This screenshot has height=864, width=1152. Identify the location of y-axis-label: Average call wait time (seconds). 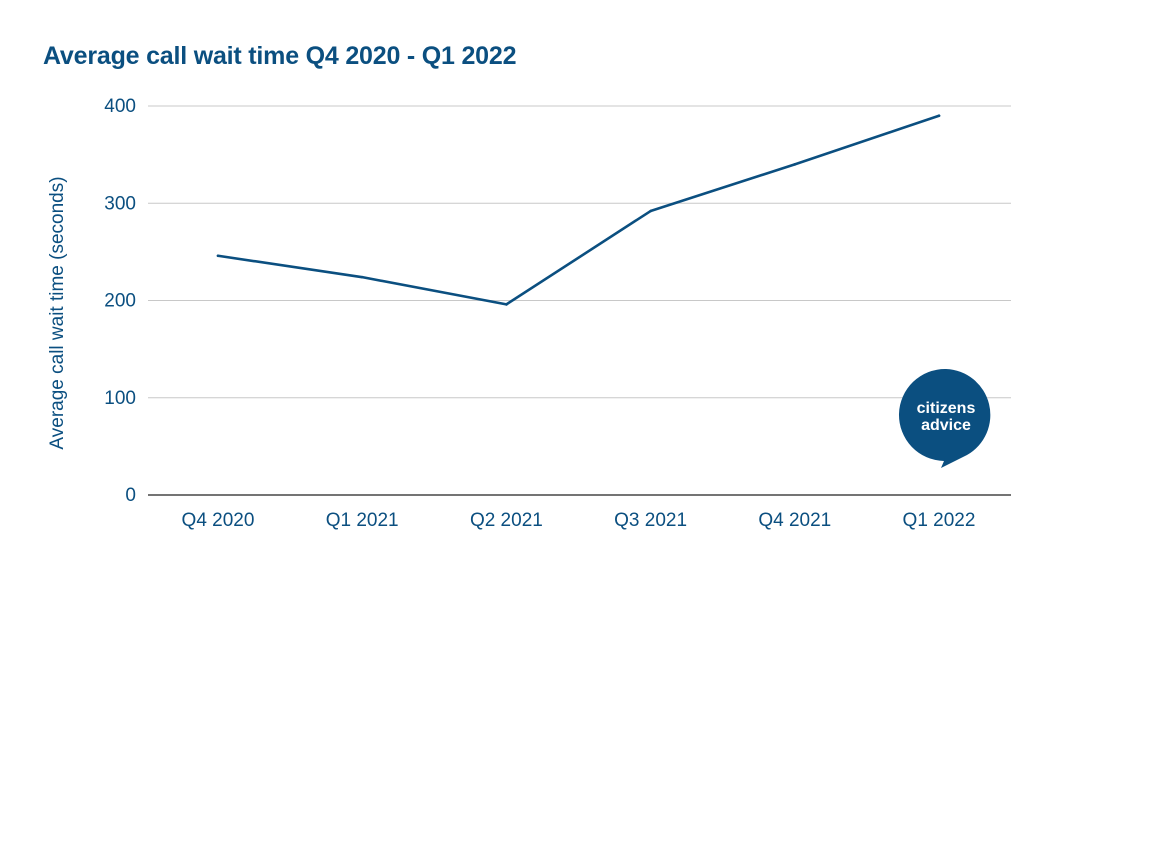
(57, 312).